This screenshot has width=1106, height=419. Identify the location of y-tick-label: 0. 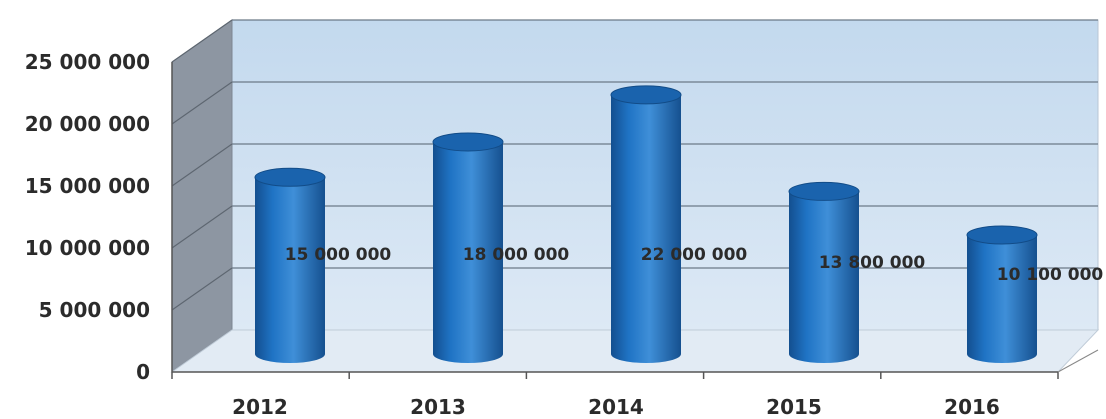
(143, 372).